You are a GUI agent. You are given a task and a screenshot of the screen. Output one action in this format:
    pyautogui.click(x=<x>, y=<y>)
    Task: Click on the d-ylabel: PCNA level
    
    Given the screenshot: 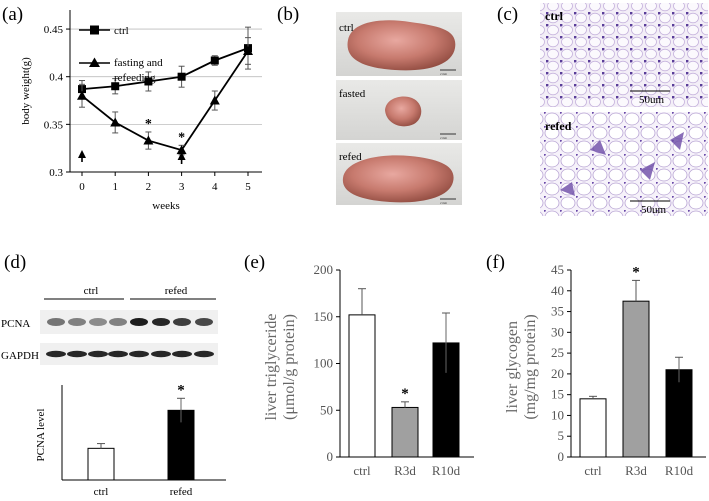 What is the action you would take?
    pyautogui.click(x=41, y=435)
    